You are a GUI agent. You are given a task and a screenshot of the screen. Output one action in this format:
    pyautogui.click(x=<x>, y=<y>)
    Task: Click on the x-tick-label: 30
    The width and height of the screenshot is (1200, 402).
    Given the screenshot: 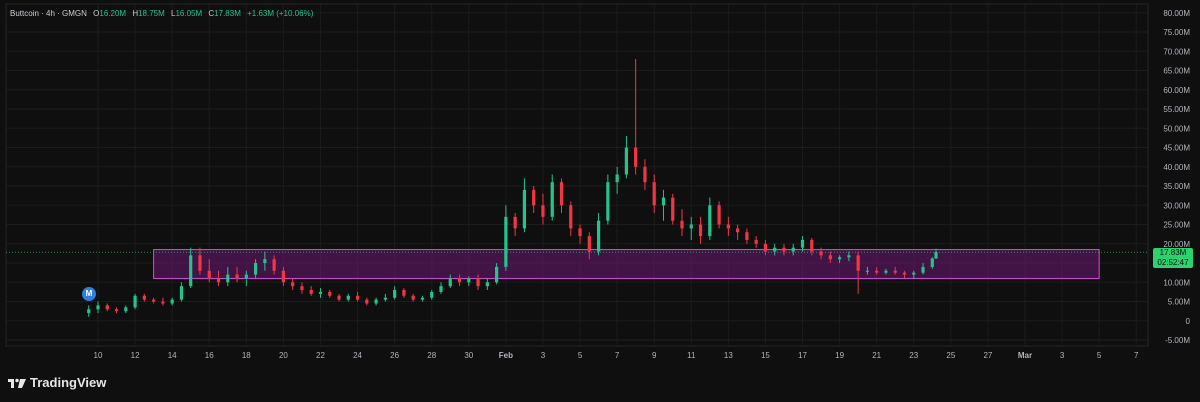 What is the action you would take?
    pyautogui.click(x=468, y=355)
    